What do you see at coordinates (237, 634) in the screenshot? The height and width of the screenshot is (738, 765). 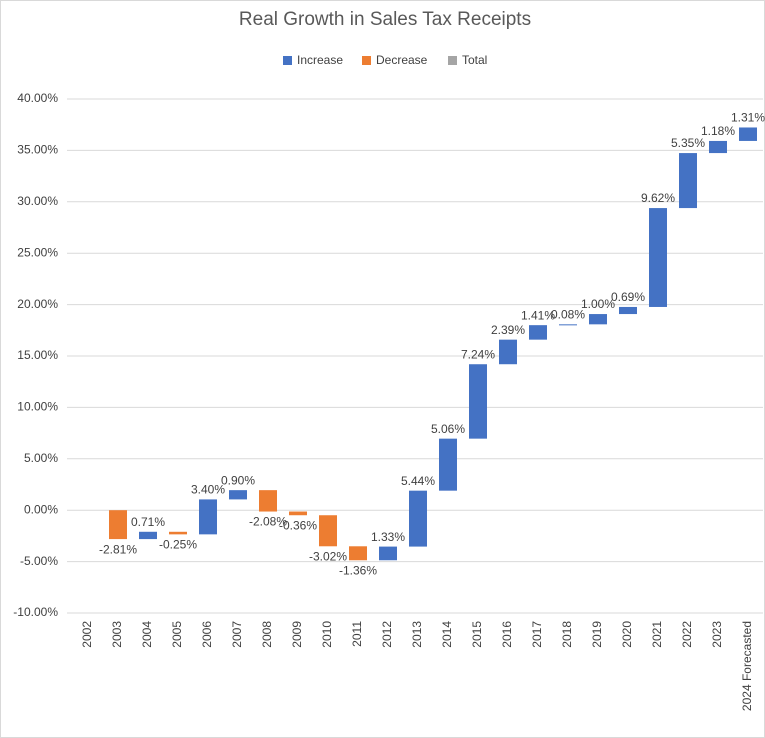 I see `x-tick-label: 2007` at bounding box center [237, 634].